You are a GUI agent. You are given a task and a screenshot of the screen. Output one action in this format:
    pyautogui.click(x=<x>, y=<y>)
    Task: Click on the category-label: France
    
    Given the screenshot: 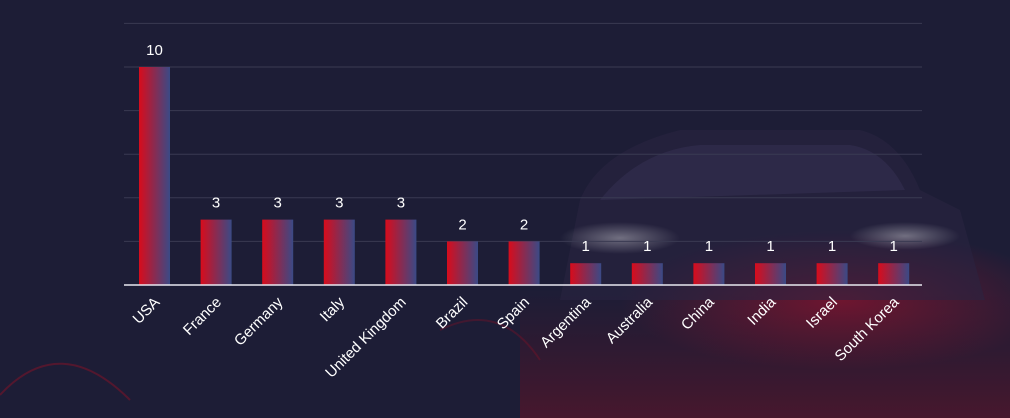 What is the action you would take?
    pyautogui.click(x=202, y=316)
    